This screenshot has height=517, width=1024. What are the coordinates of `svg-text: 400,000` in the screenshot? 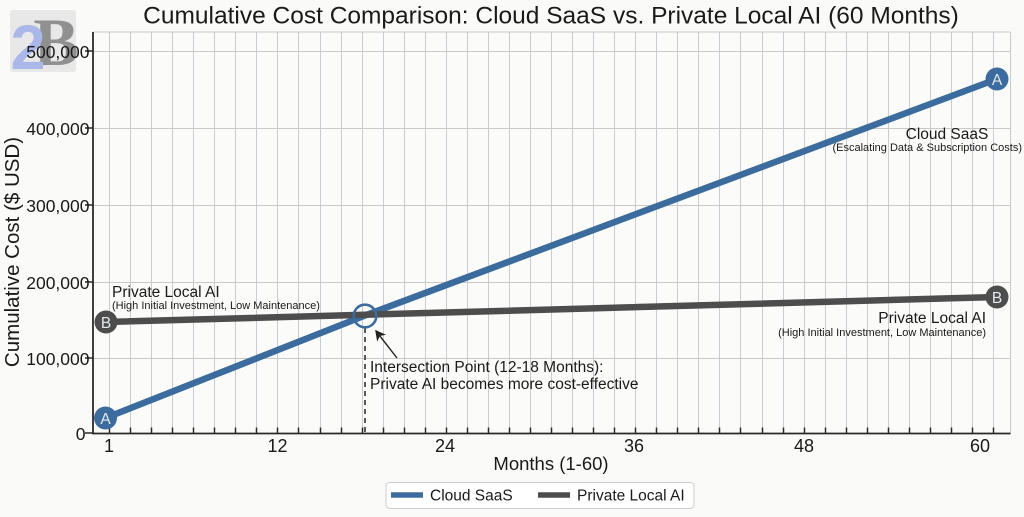 It's located at (58, 129).